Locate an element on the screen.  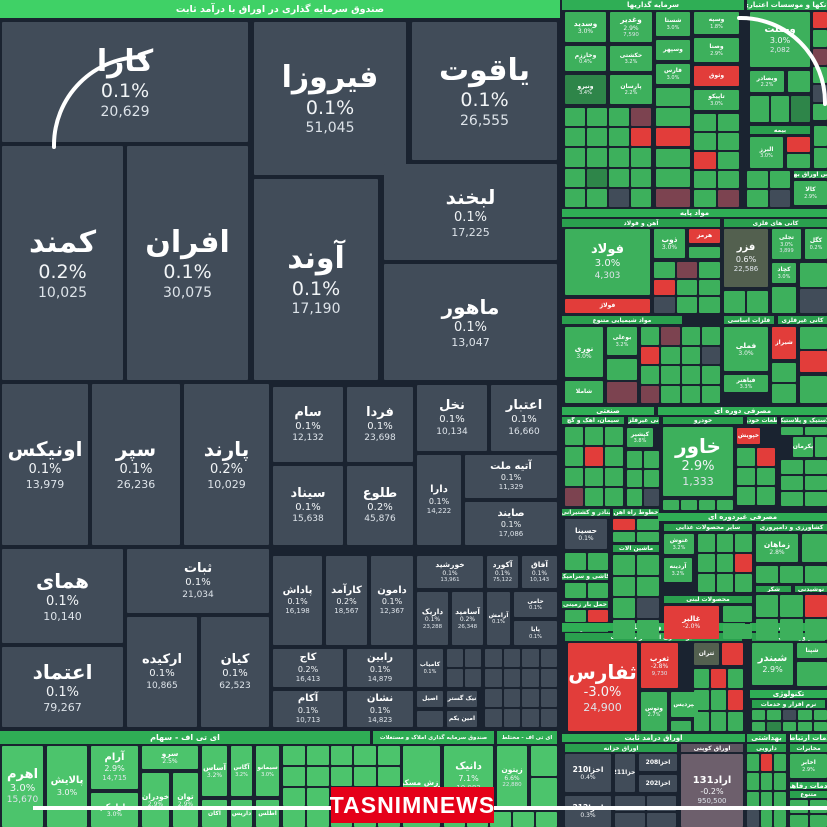
tile-آوند: آوند 0.1% 17,190 is located at coordinates (316, 279).